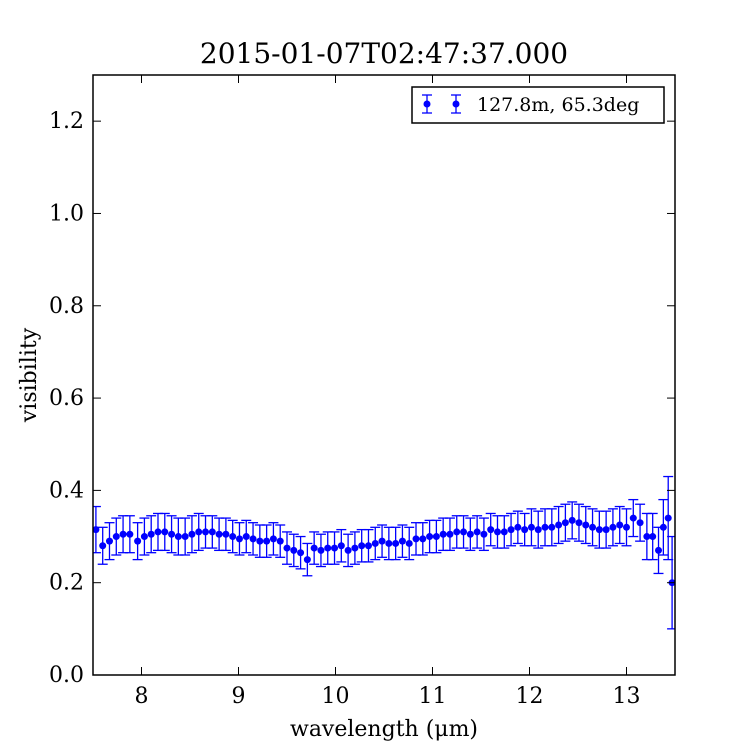 The width and height of the screenshot is (750, 750). What do you see at coordinates (66, 583) in the screenshot?
I see `y-tick-label: 0.2` at bounding box center [66, 583].